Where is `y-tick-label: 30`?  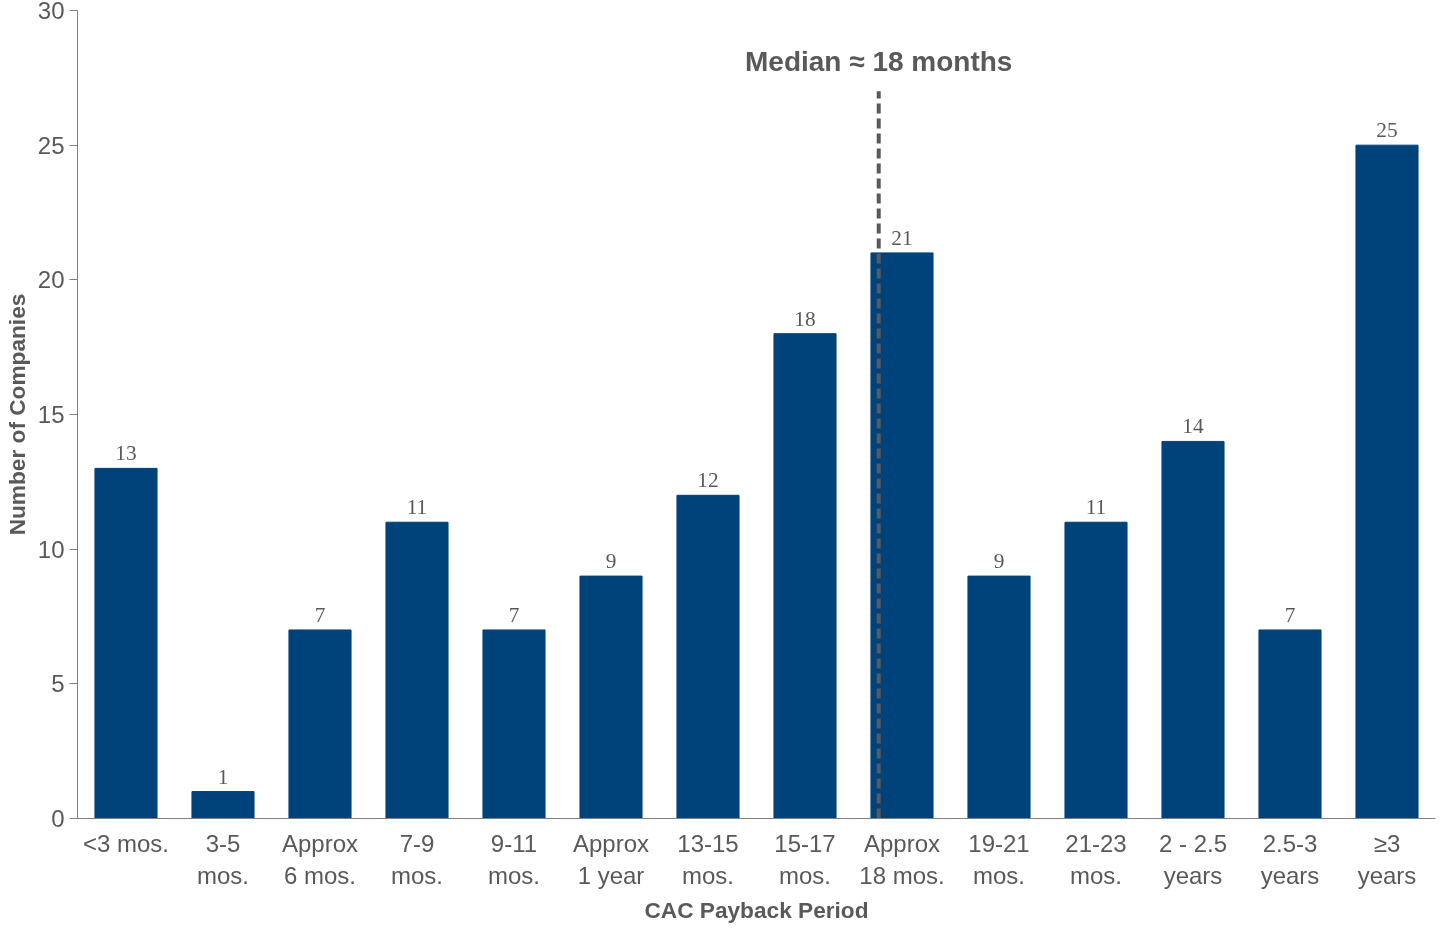 y-tick-label: 30 is located at coordinates (51, 12).